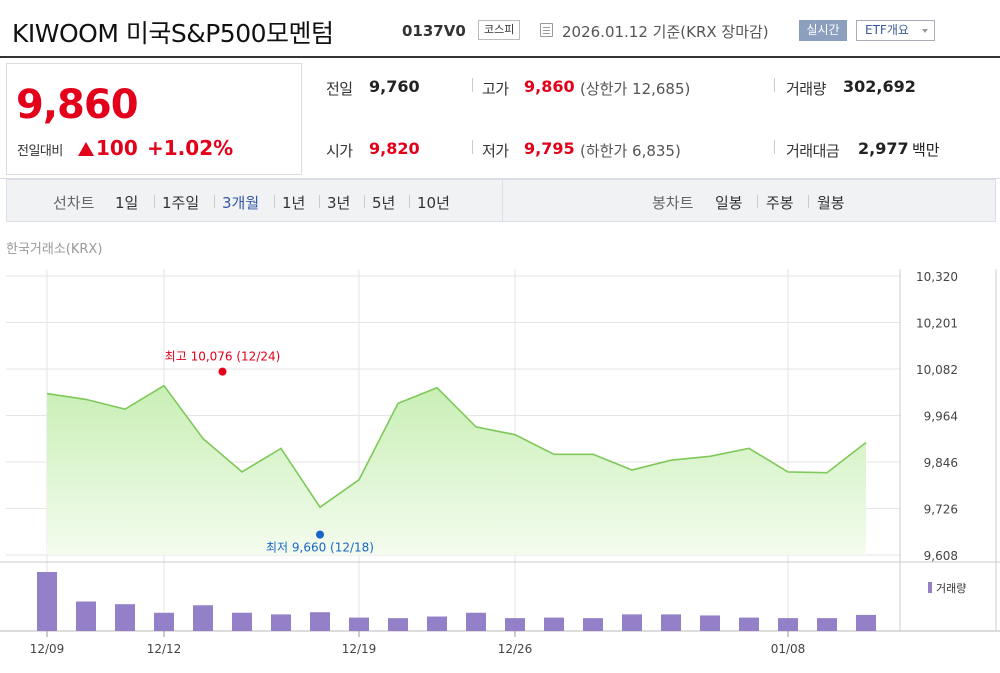  Describe the element at coordinates (223, 357) in the screenshot. I see `high-annotation: 최고 10,076 (12/24)` at that location.